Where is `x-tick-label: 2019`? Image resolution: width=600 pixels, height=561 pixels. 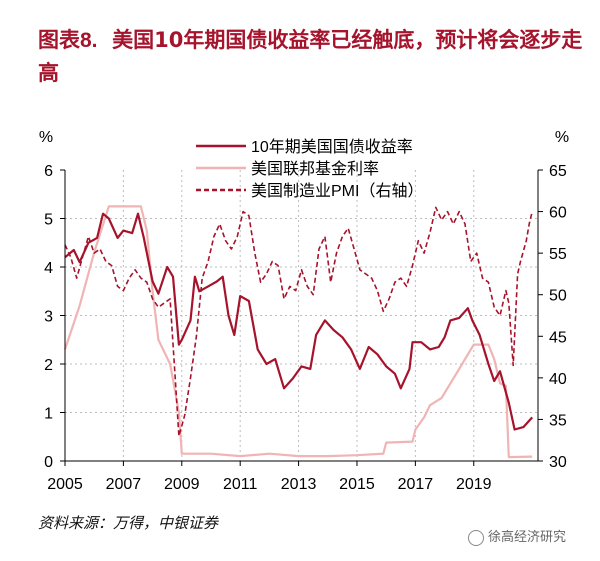
x-tick-label: 2019 is located at coordinates (474, 484).